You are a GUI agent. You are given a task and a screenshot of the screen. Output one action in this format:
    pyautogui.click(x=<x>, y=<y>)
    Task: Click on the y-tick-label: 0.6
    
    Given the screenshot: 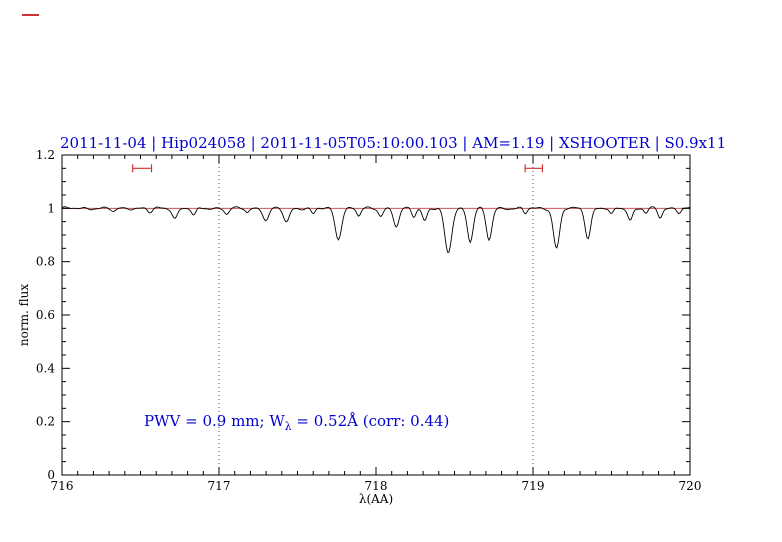 What is the action you would take?
    pyautogui.click(x=45, y=315)
    